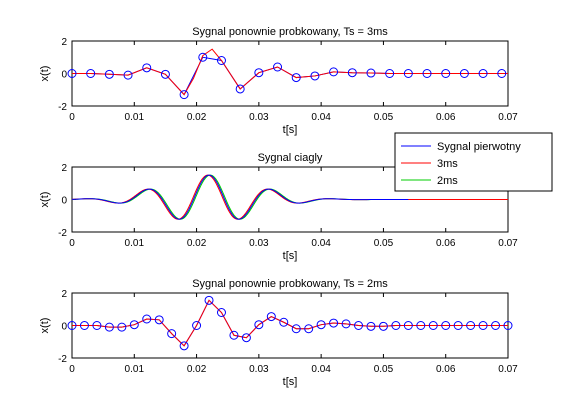 The image size is (561, 420). What do you see at coordinates (290, 32) in the screenshot?
I see `plot-title: Sygnal ponownie probkowany, Ts = 3ms` at bounding box center [290, 32].